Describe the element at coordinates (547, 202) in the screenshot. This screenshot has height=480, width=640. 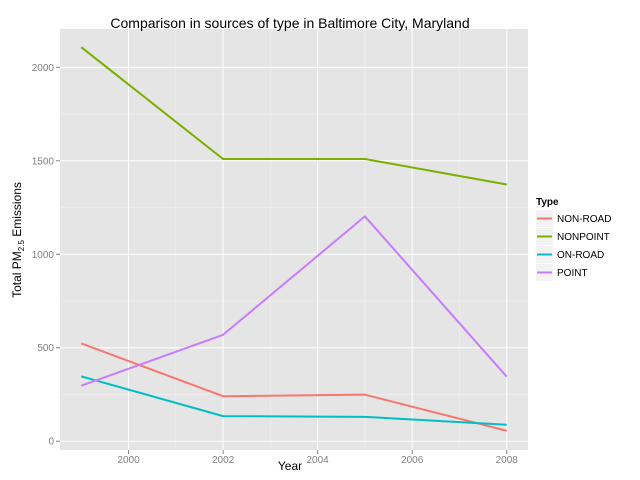
I see `legend-title: Type` at that location.